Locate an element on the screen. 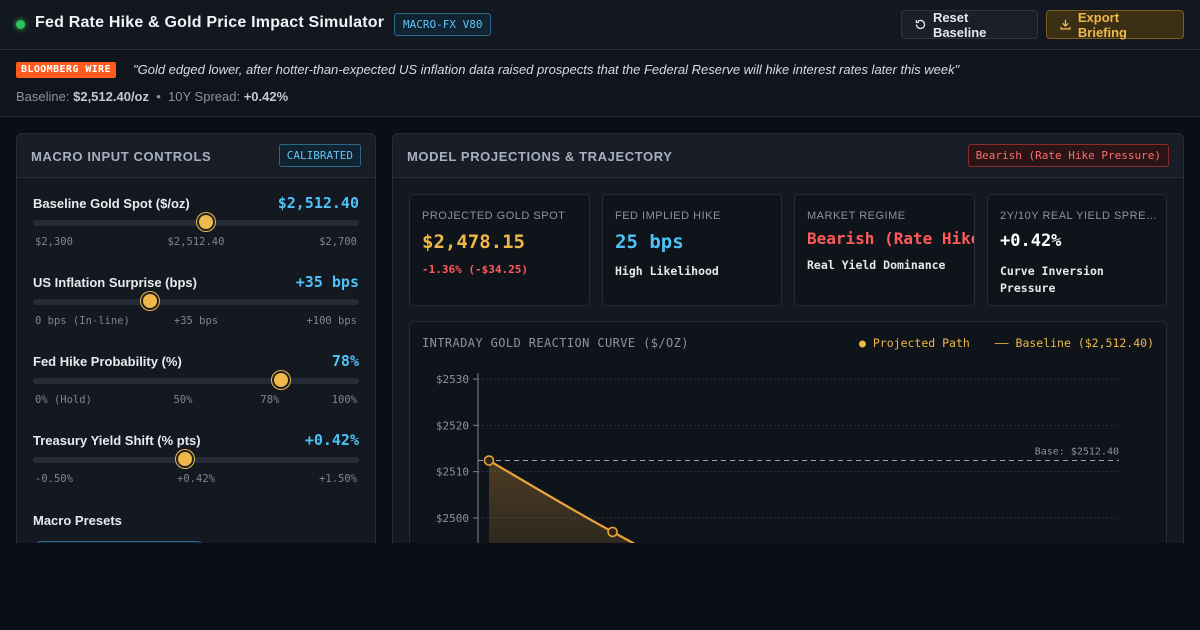 The width and height of the screenshot is (1200, 630). export-briefing-button: Export Briefing is located at coordinates (1115, 24).